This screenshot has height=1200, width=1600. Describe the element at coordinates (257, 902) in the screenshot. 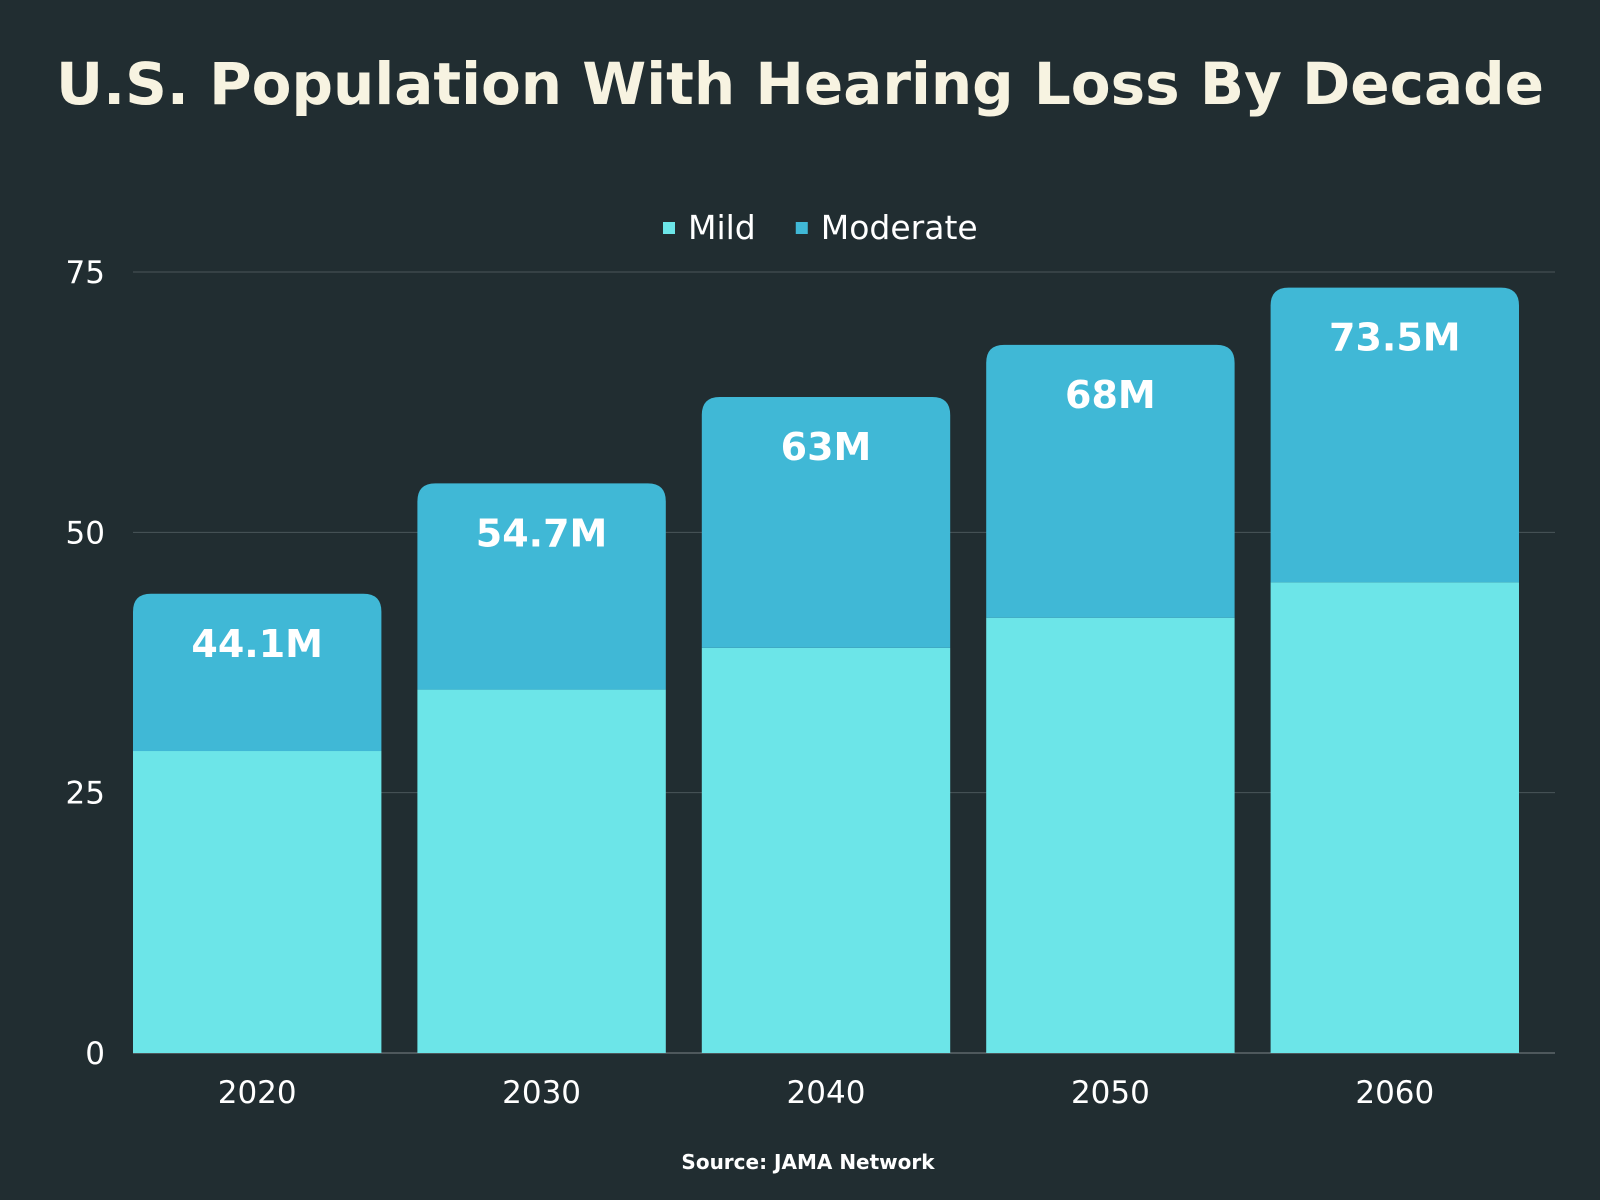

I see `bar-mild-2020` at that location.